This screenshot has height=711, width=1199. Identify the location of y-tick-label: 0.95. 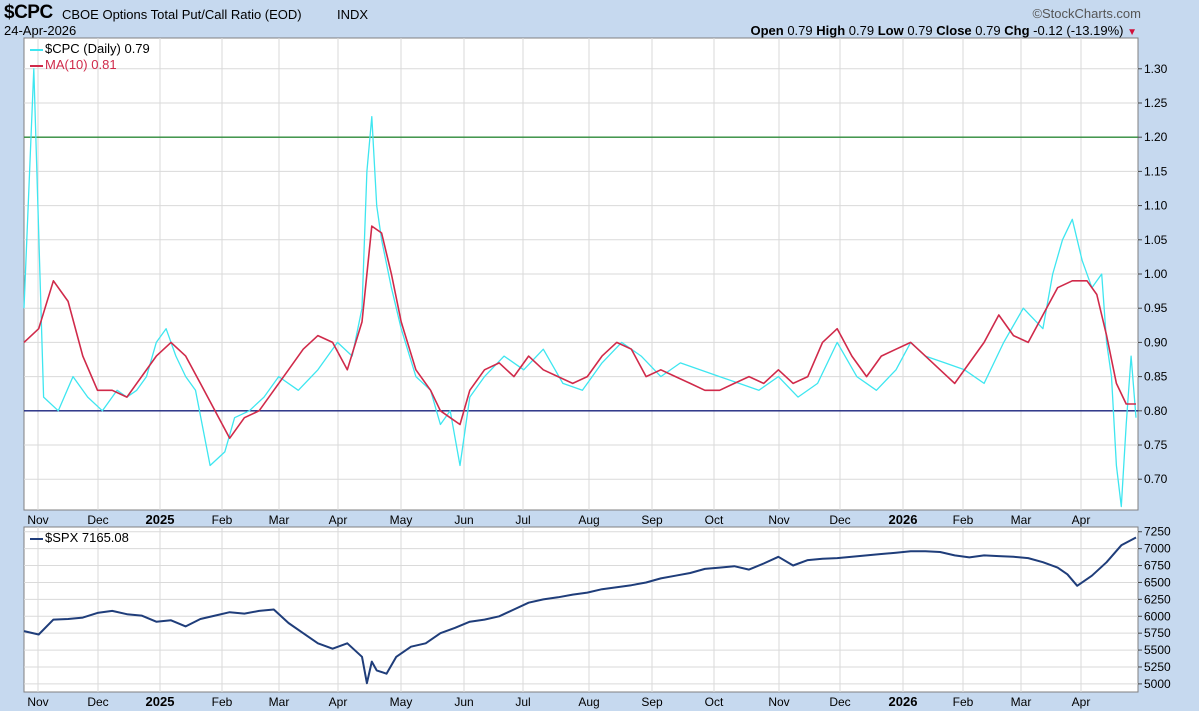
(1156, 308).